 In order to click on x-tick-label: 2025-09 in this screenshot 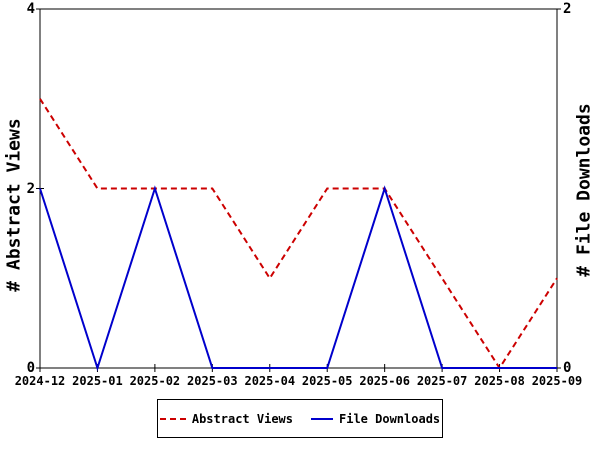, I will do `click(557, 381)`.